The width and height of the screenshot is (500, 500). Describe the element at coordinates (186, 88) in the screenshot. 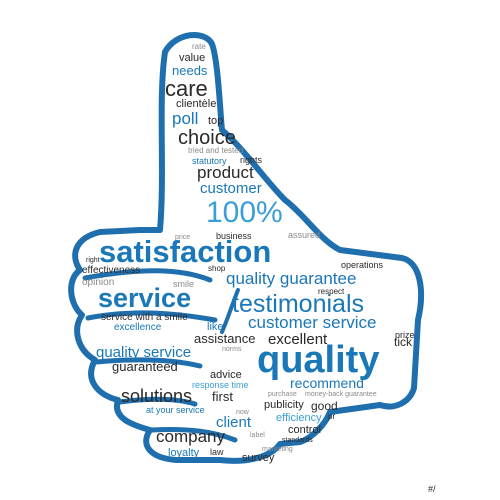

I see `word-care: care` at that location.